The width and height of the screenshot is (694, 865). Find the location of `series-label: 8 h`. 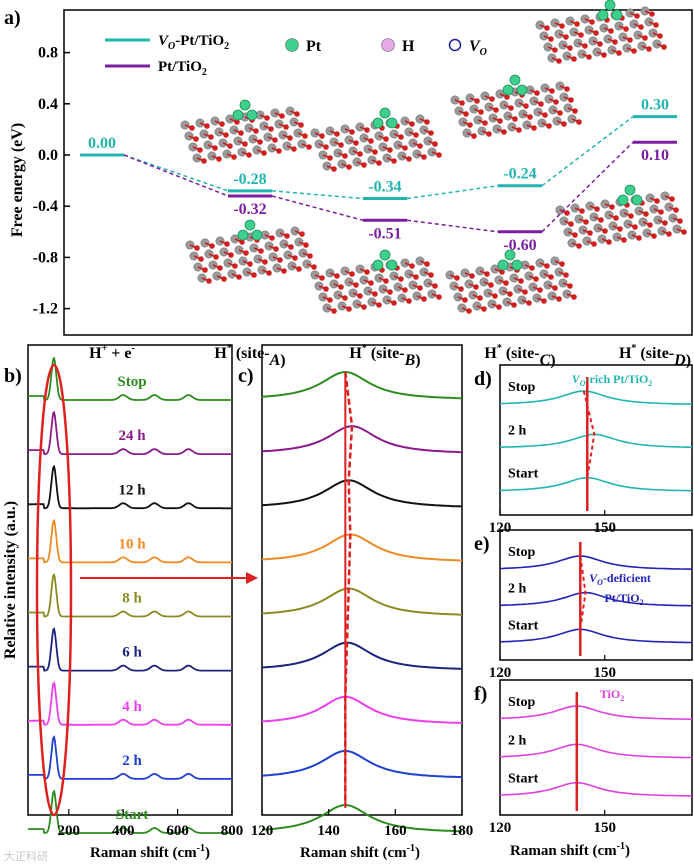

series-label: 8 h is located at coordinates (132, 599).